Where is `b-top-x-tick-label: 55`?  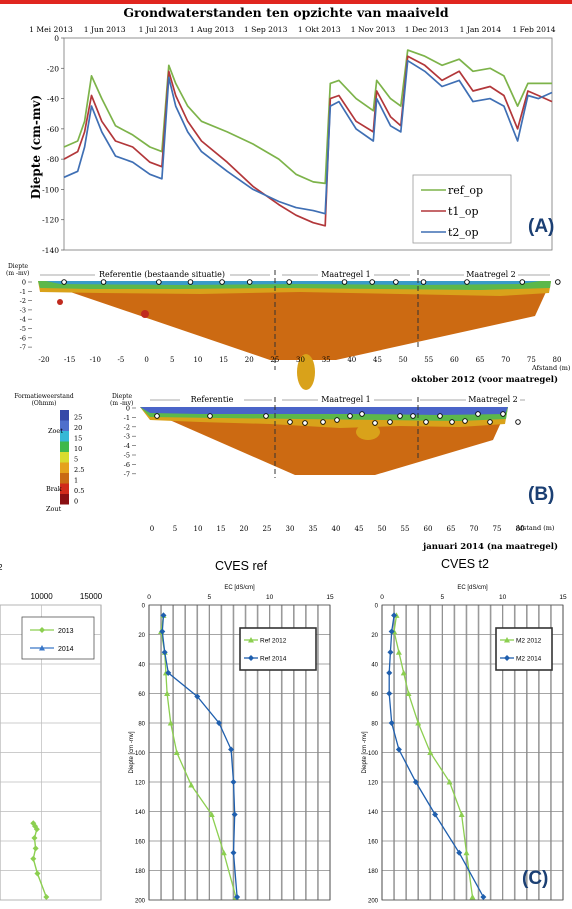
b-top-x-tick-label: 55 is located at coordinates (428, 360).